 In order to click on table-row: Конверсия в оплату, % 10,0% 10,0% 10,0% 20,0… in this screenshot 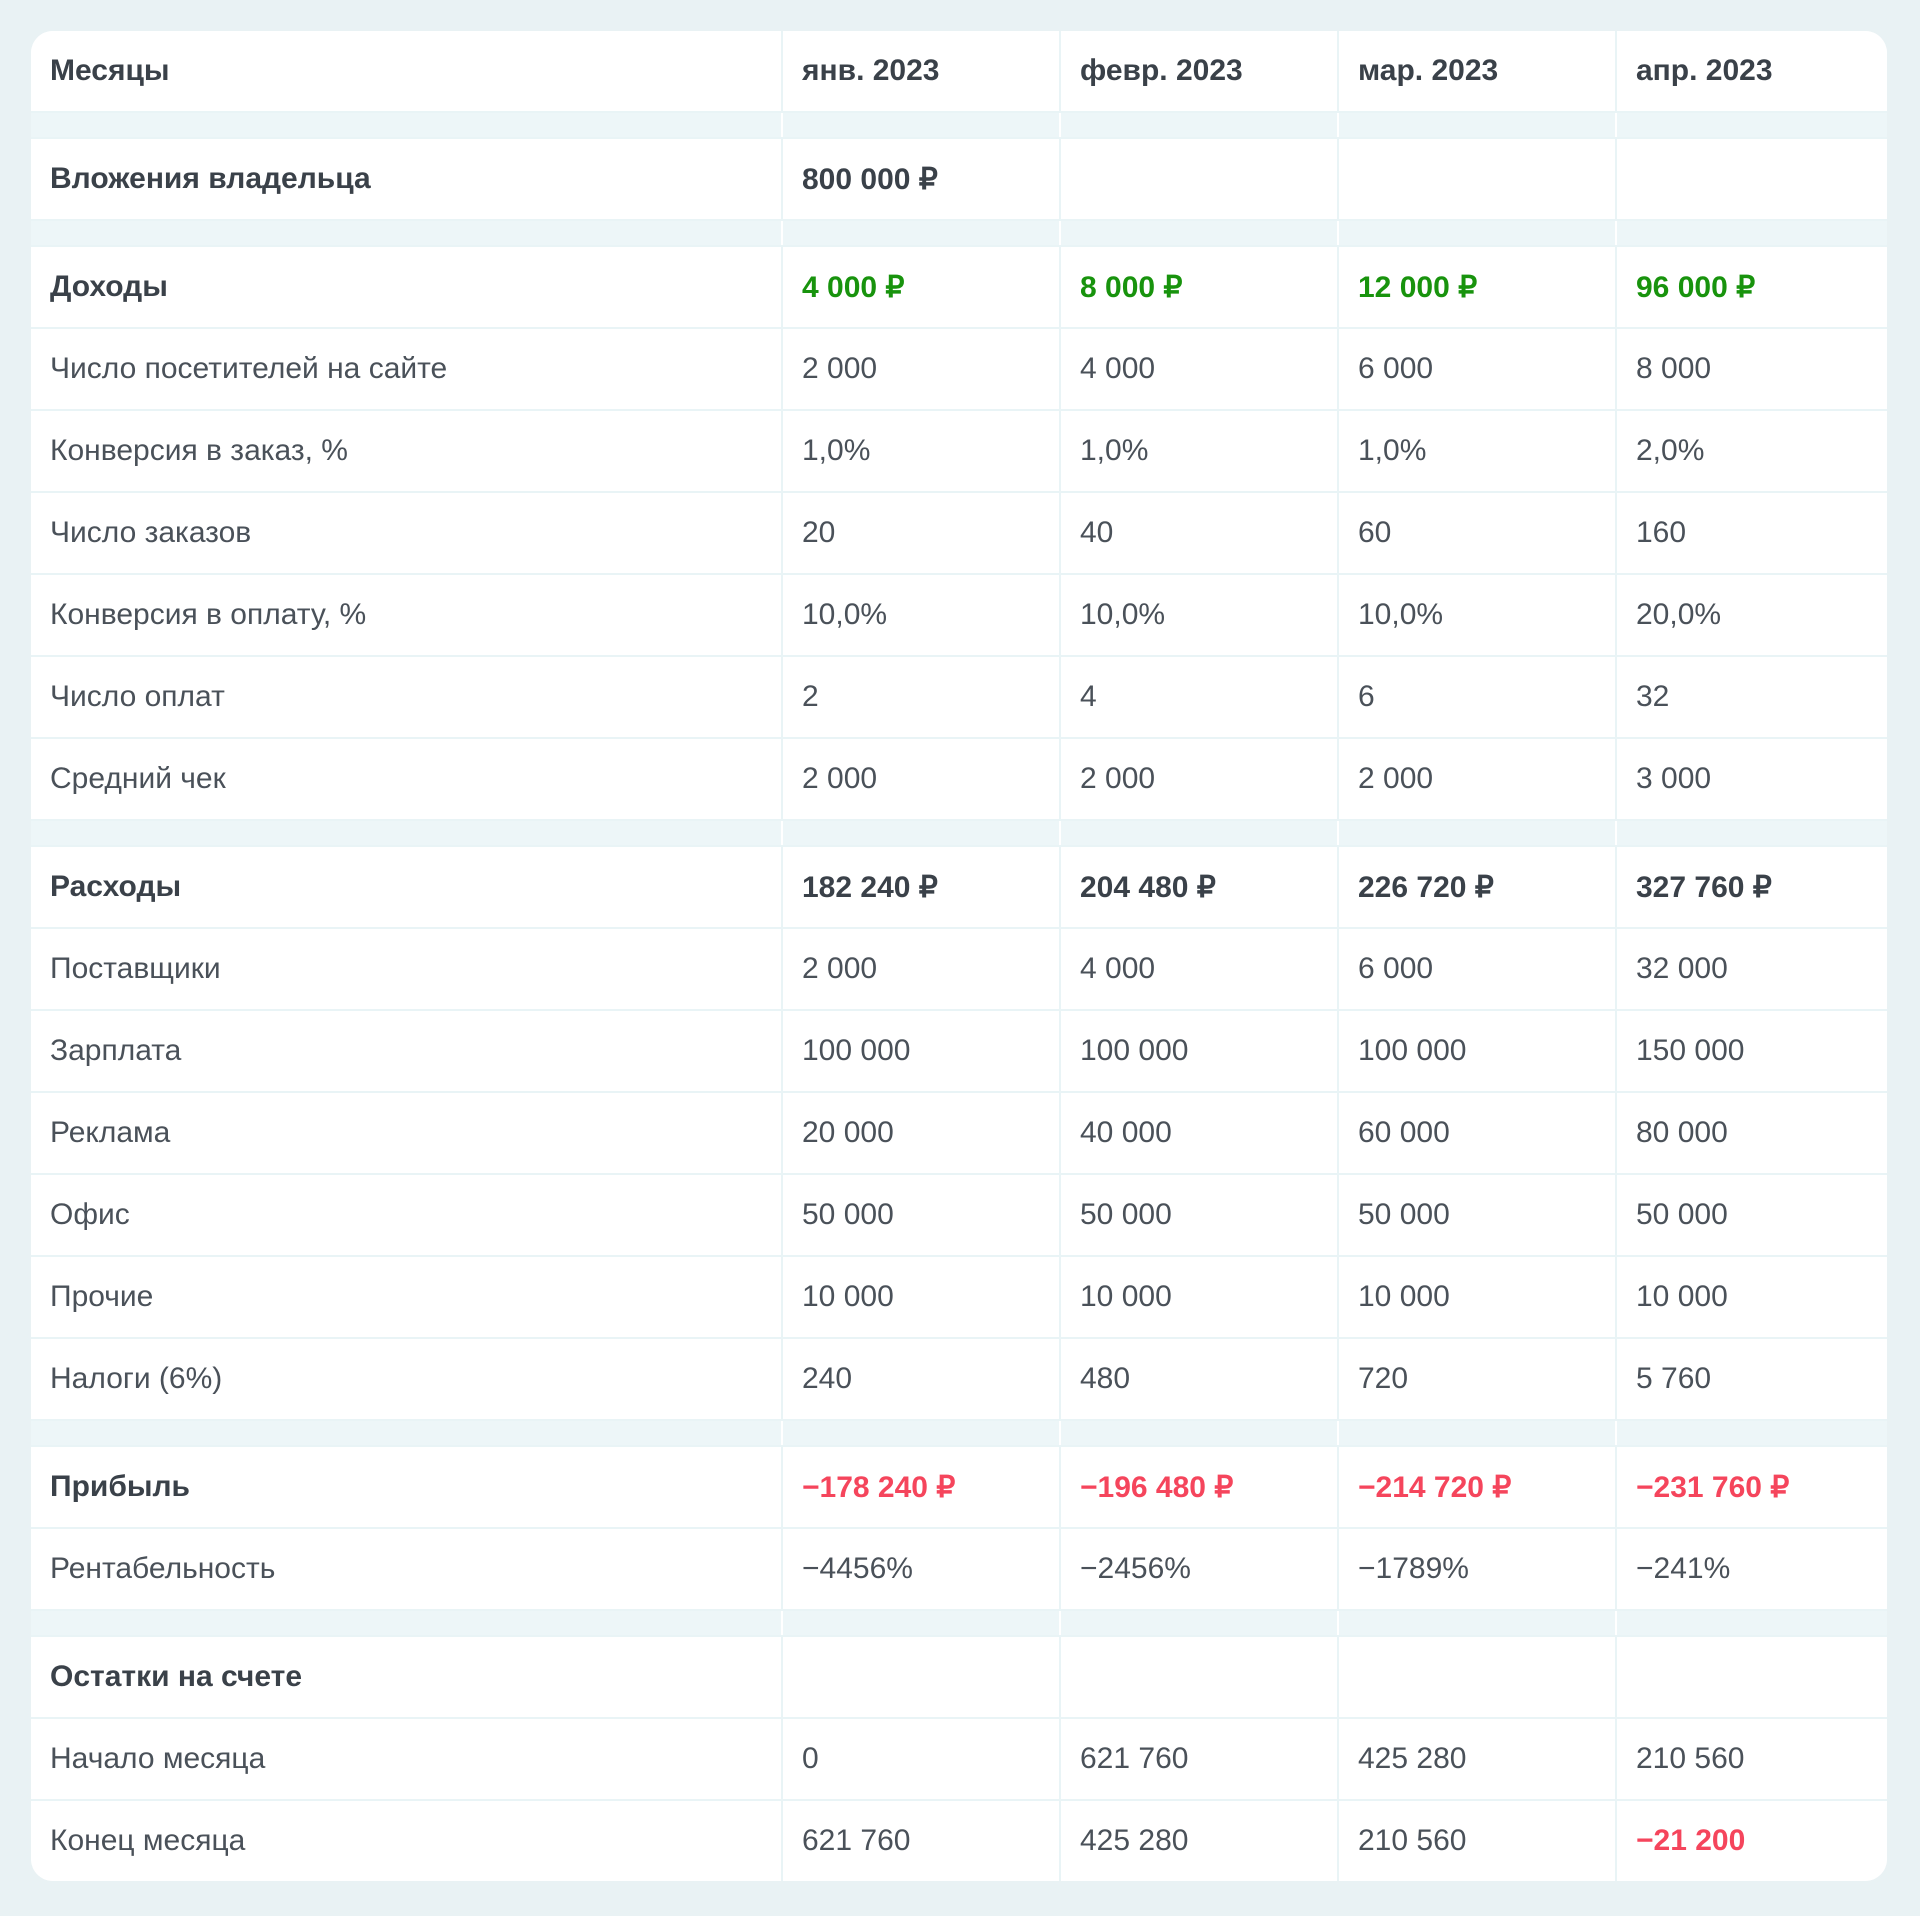, I will do `click(959, 615)`.